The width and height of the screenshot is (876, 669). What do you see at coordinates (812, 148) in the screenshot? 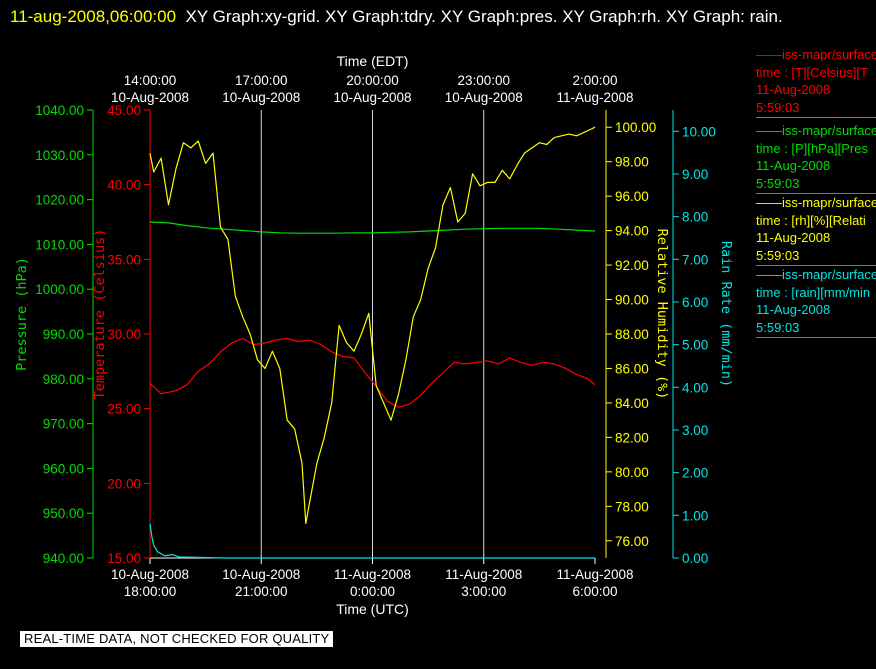
I see `legend-pressure-var: time : [P][hPa][Pres` at bounding box center [812, 148].